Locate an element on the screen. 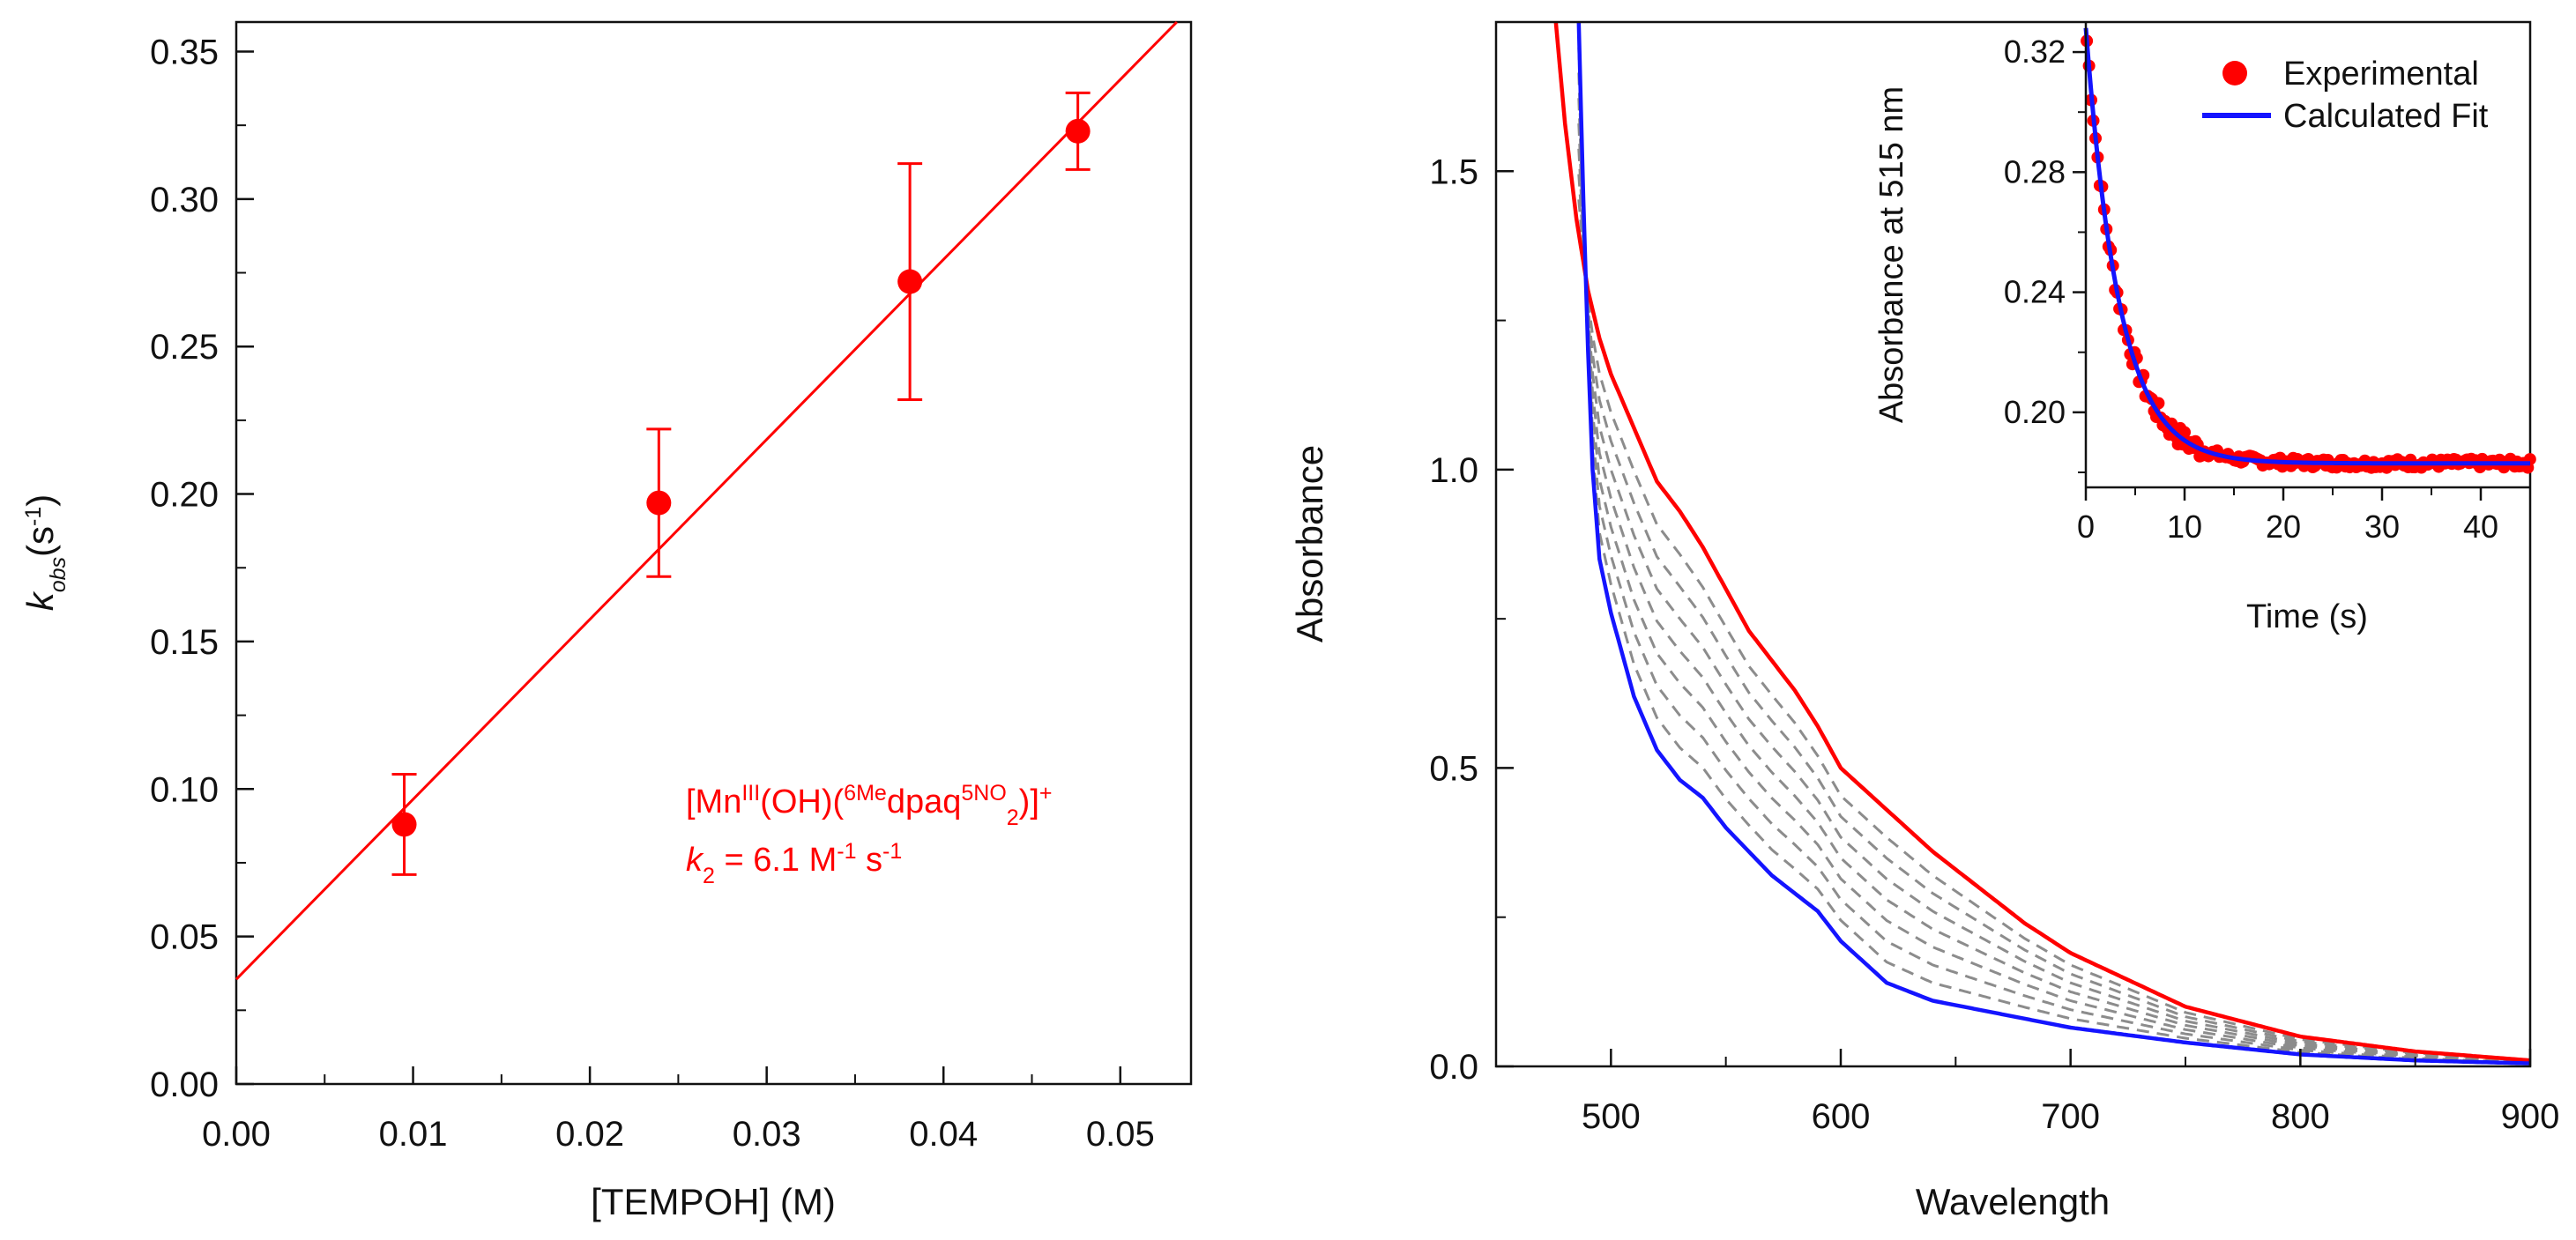 The image size is (2576, 1240). inset-y-tick-label: 0.32 is located at coordinates (2035, 51).